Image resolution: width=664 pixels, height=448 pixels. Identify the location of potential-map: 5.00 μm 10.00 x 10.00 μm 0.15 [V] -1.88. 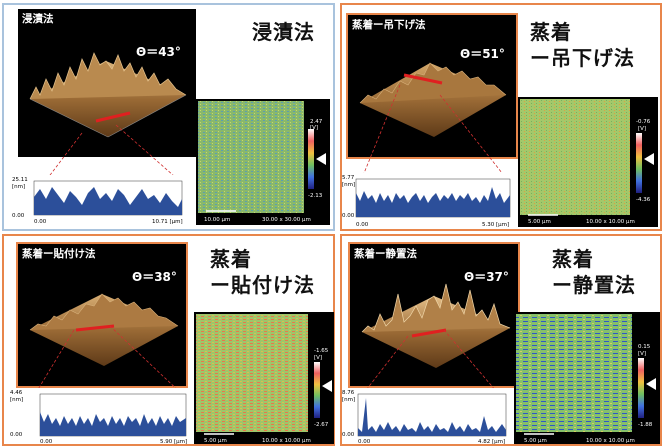
(587, 378).